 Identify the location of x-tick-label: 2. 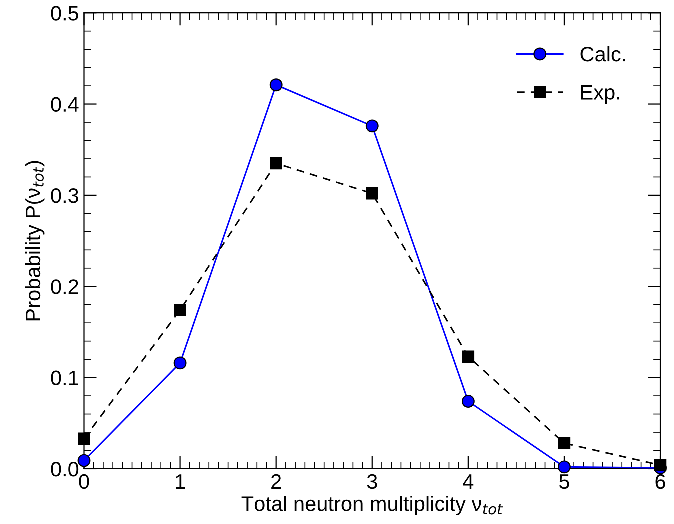
(277, 481).